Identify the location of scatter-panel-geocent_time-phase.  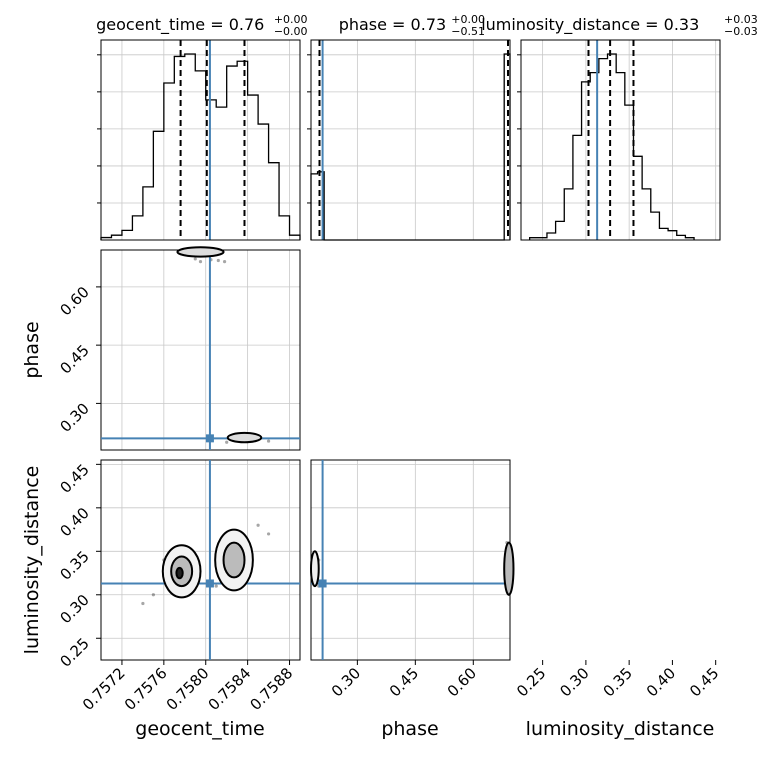
(200, 350).